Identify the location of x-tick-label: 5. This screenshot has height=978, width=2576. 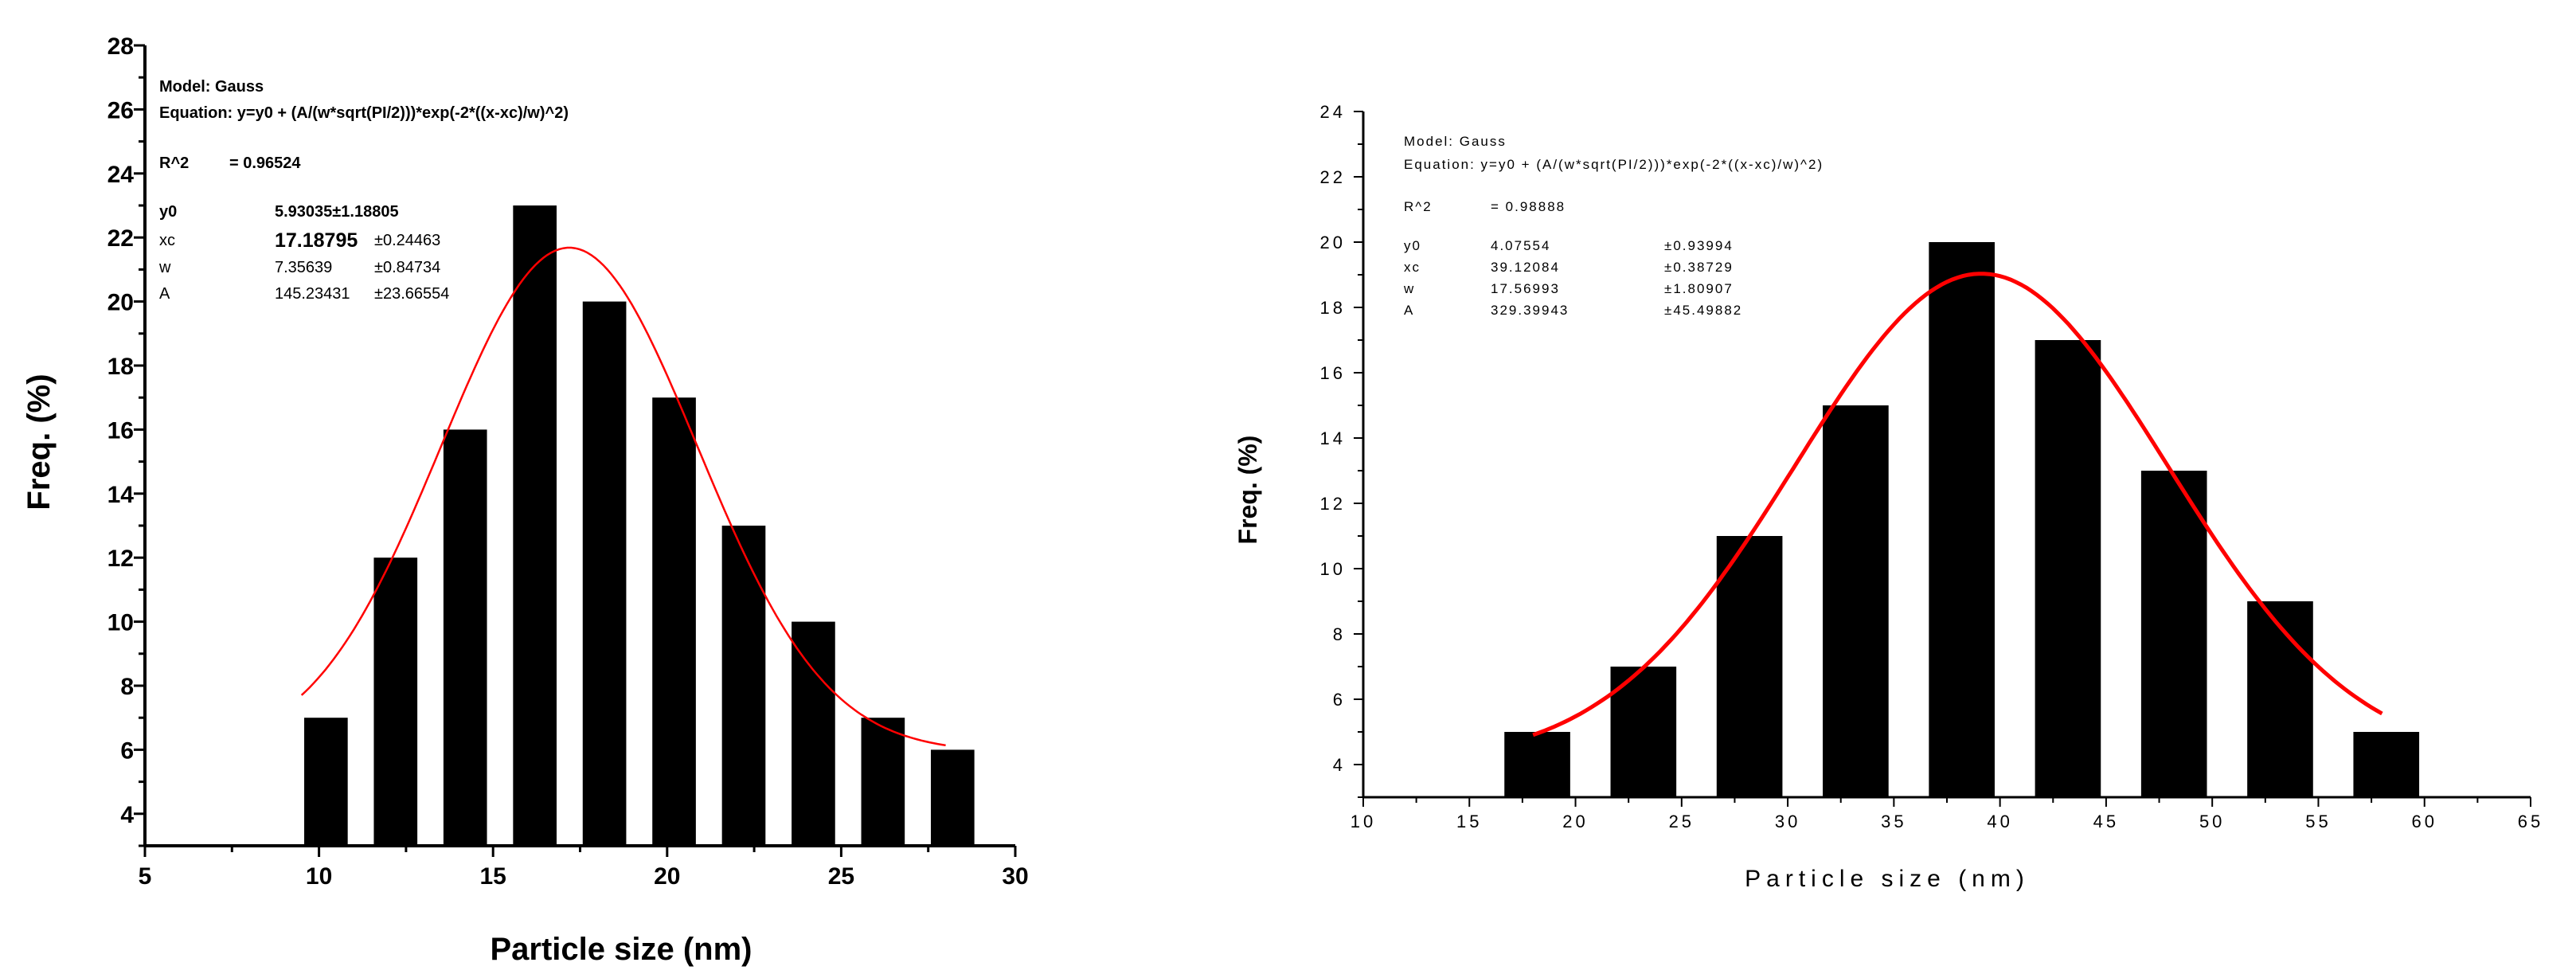
(145, 876).